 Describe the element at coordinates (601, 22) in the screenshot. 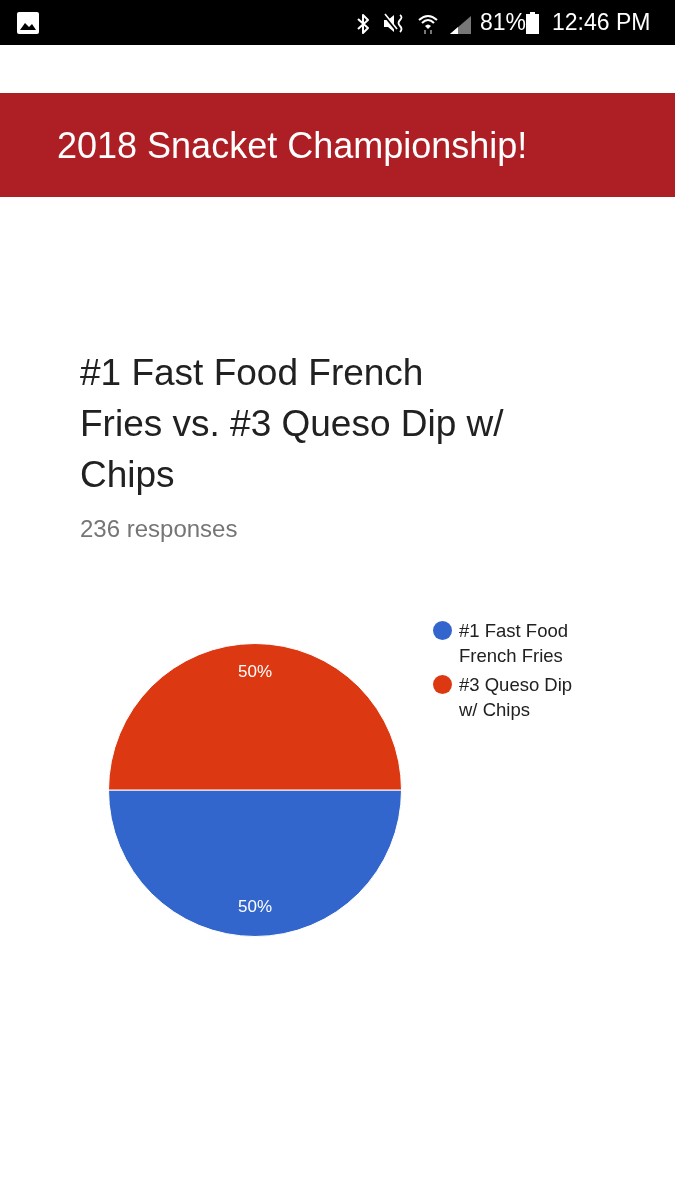

I see `text: 12:46 PM` at that location.